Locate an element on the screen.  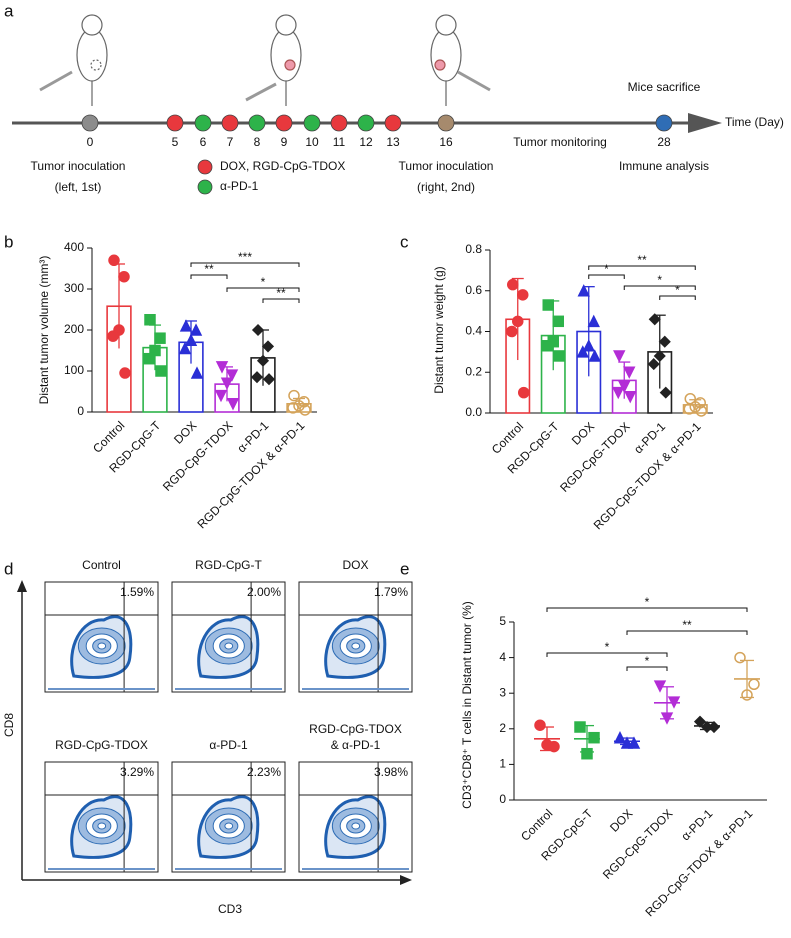
y-tick-label: 0.0 is located at coordinates (473, 412).